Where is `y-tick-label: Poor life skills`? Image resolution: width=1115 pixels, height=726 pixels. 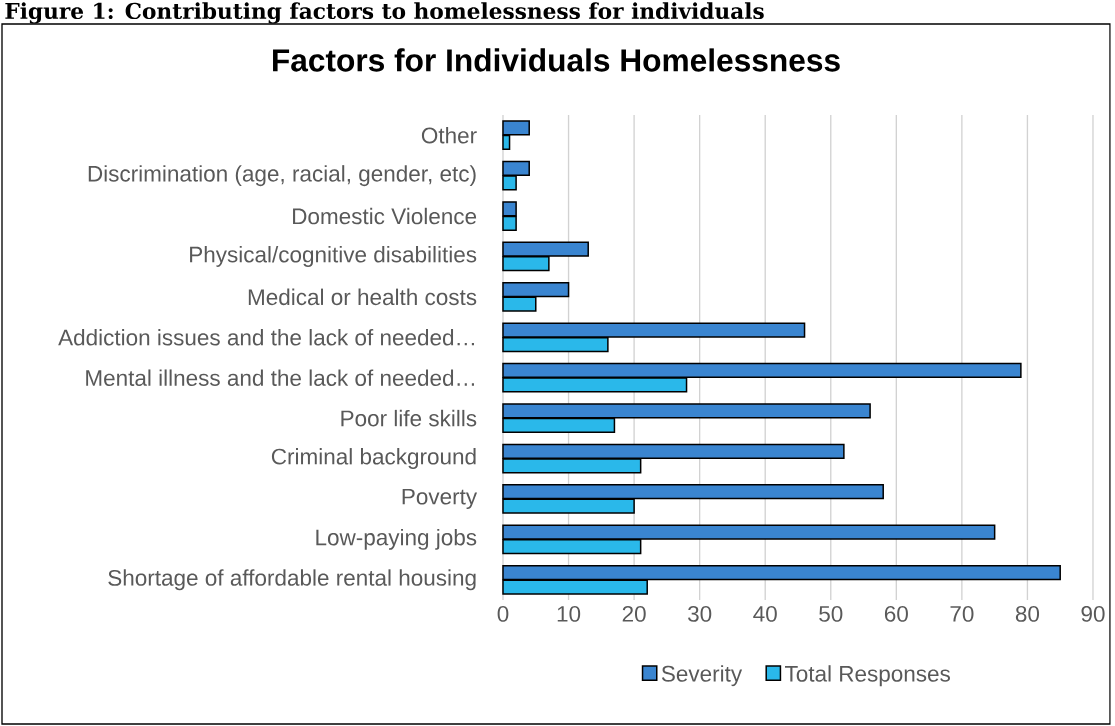
y-tick-label: Poor life skills is located at coordinates (409, 418).